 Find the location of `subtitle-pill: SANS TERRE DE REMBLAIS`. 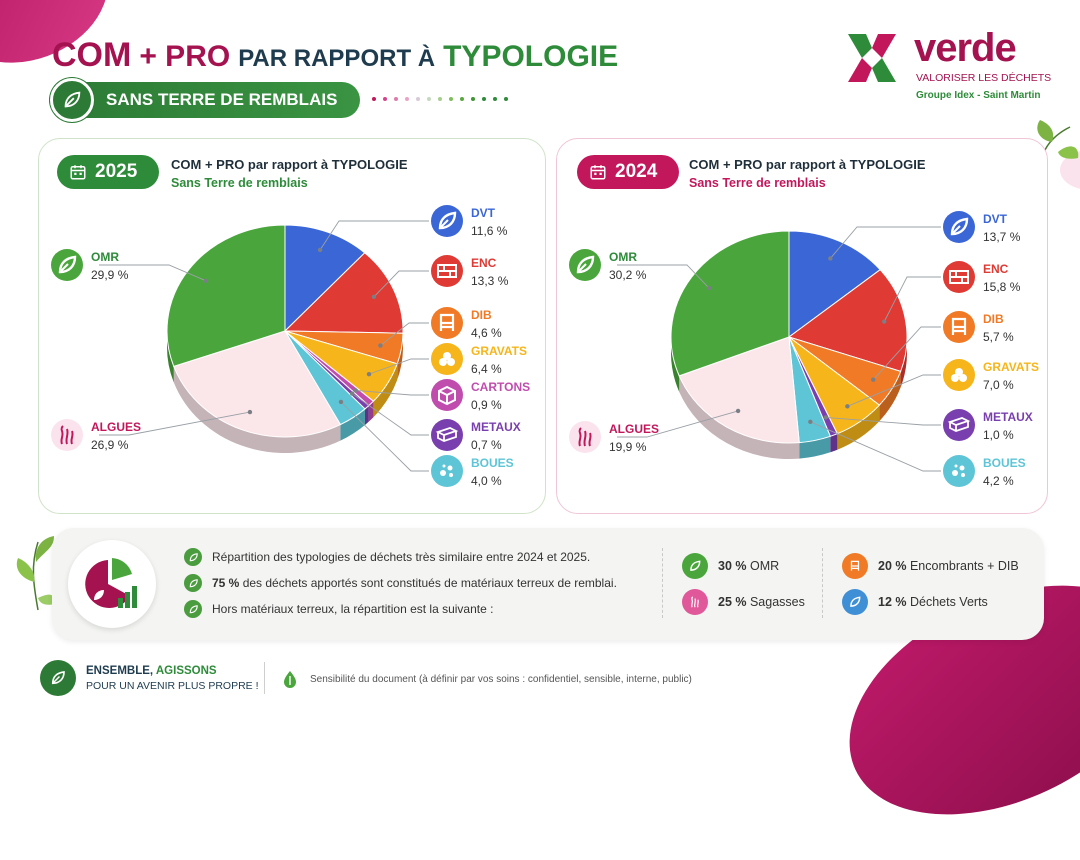

subtitle-pill: SANS TERRE DE REMBLAIS is located at coordinates (206, 100).